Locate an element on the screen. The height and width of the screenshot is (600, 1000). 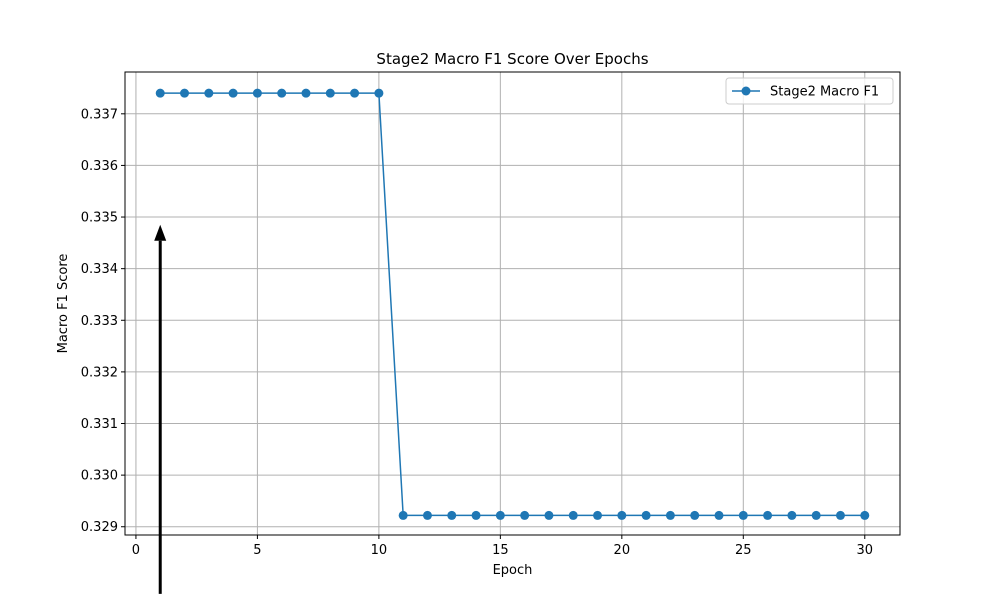
y-tick-label: 0.335 is located at coordinates (99, 218).